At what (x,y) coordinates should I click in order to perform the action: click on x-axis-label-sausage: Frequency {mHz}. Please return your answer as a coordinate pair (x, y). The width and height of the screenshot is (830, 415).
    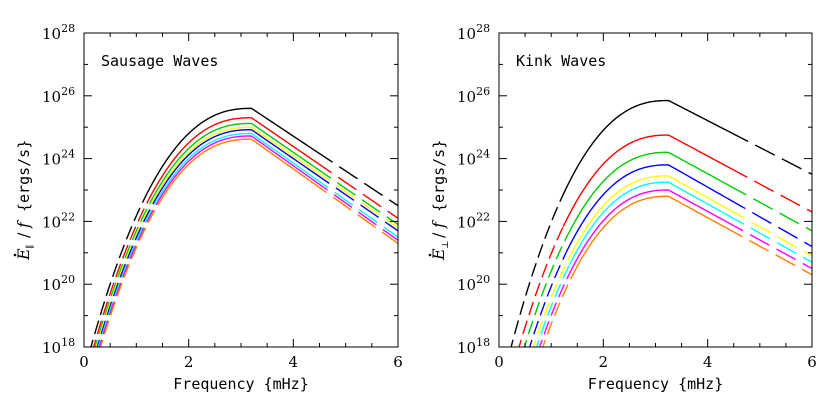
    Looking at the image, I should click on (240, 384).